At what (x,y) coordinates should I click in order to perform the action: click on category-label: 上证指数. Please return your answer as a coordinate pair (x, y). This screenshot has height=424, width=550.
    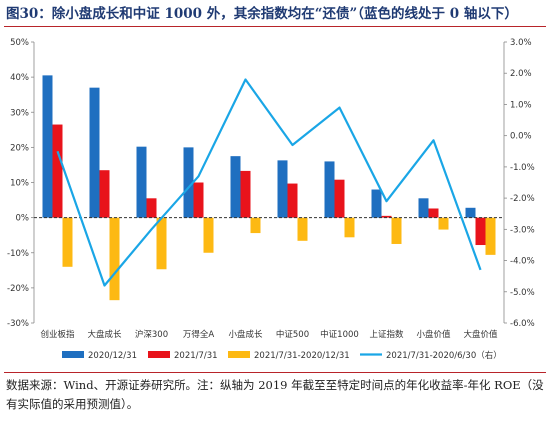
    Looking at the image, I should click on (386, 334).